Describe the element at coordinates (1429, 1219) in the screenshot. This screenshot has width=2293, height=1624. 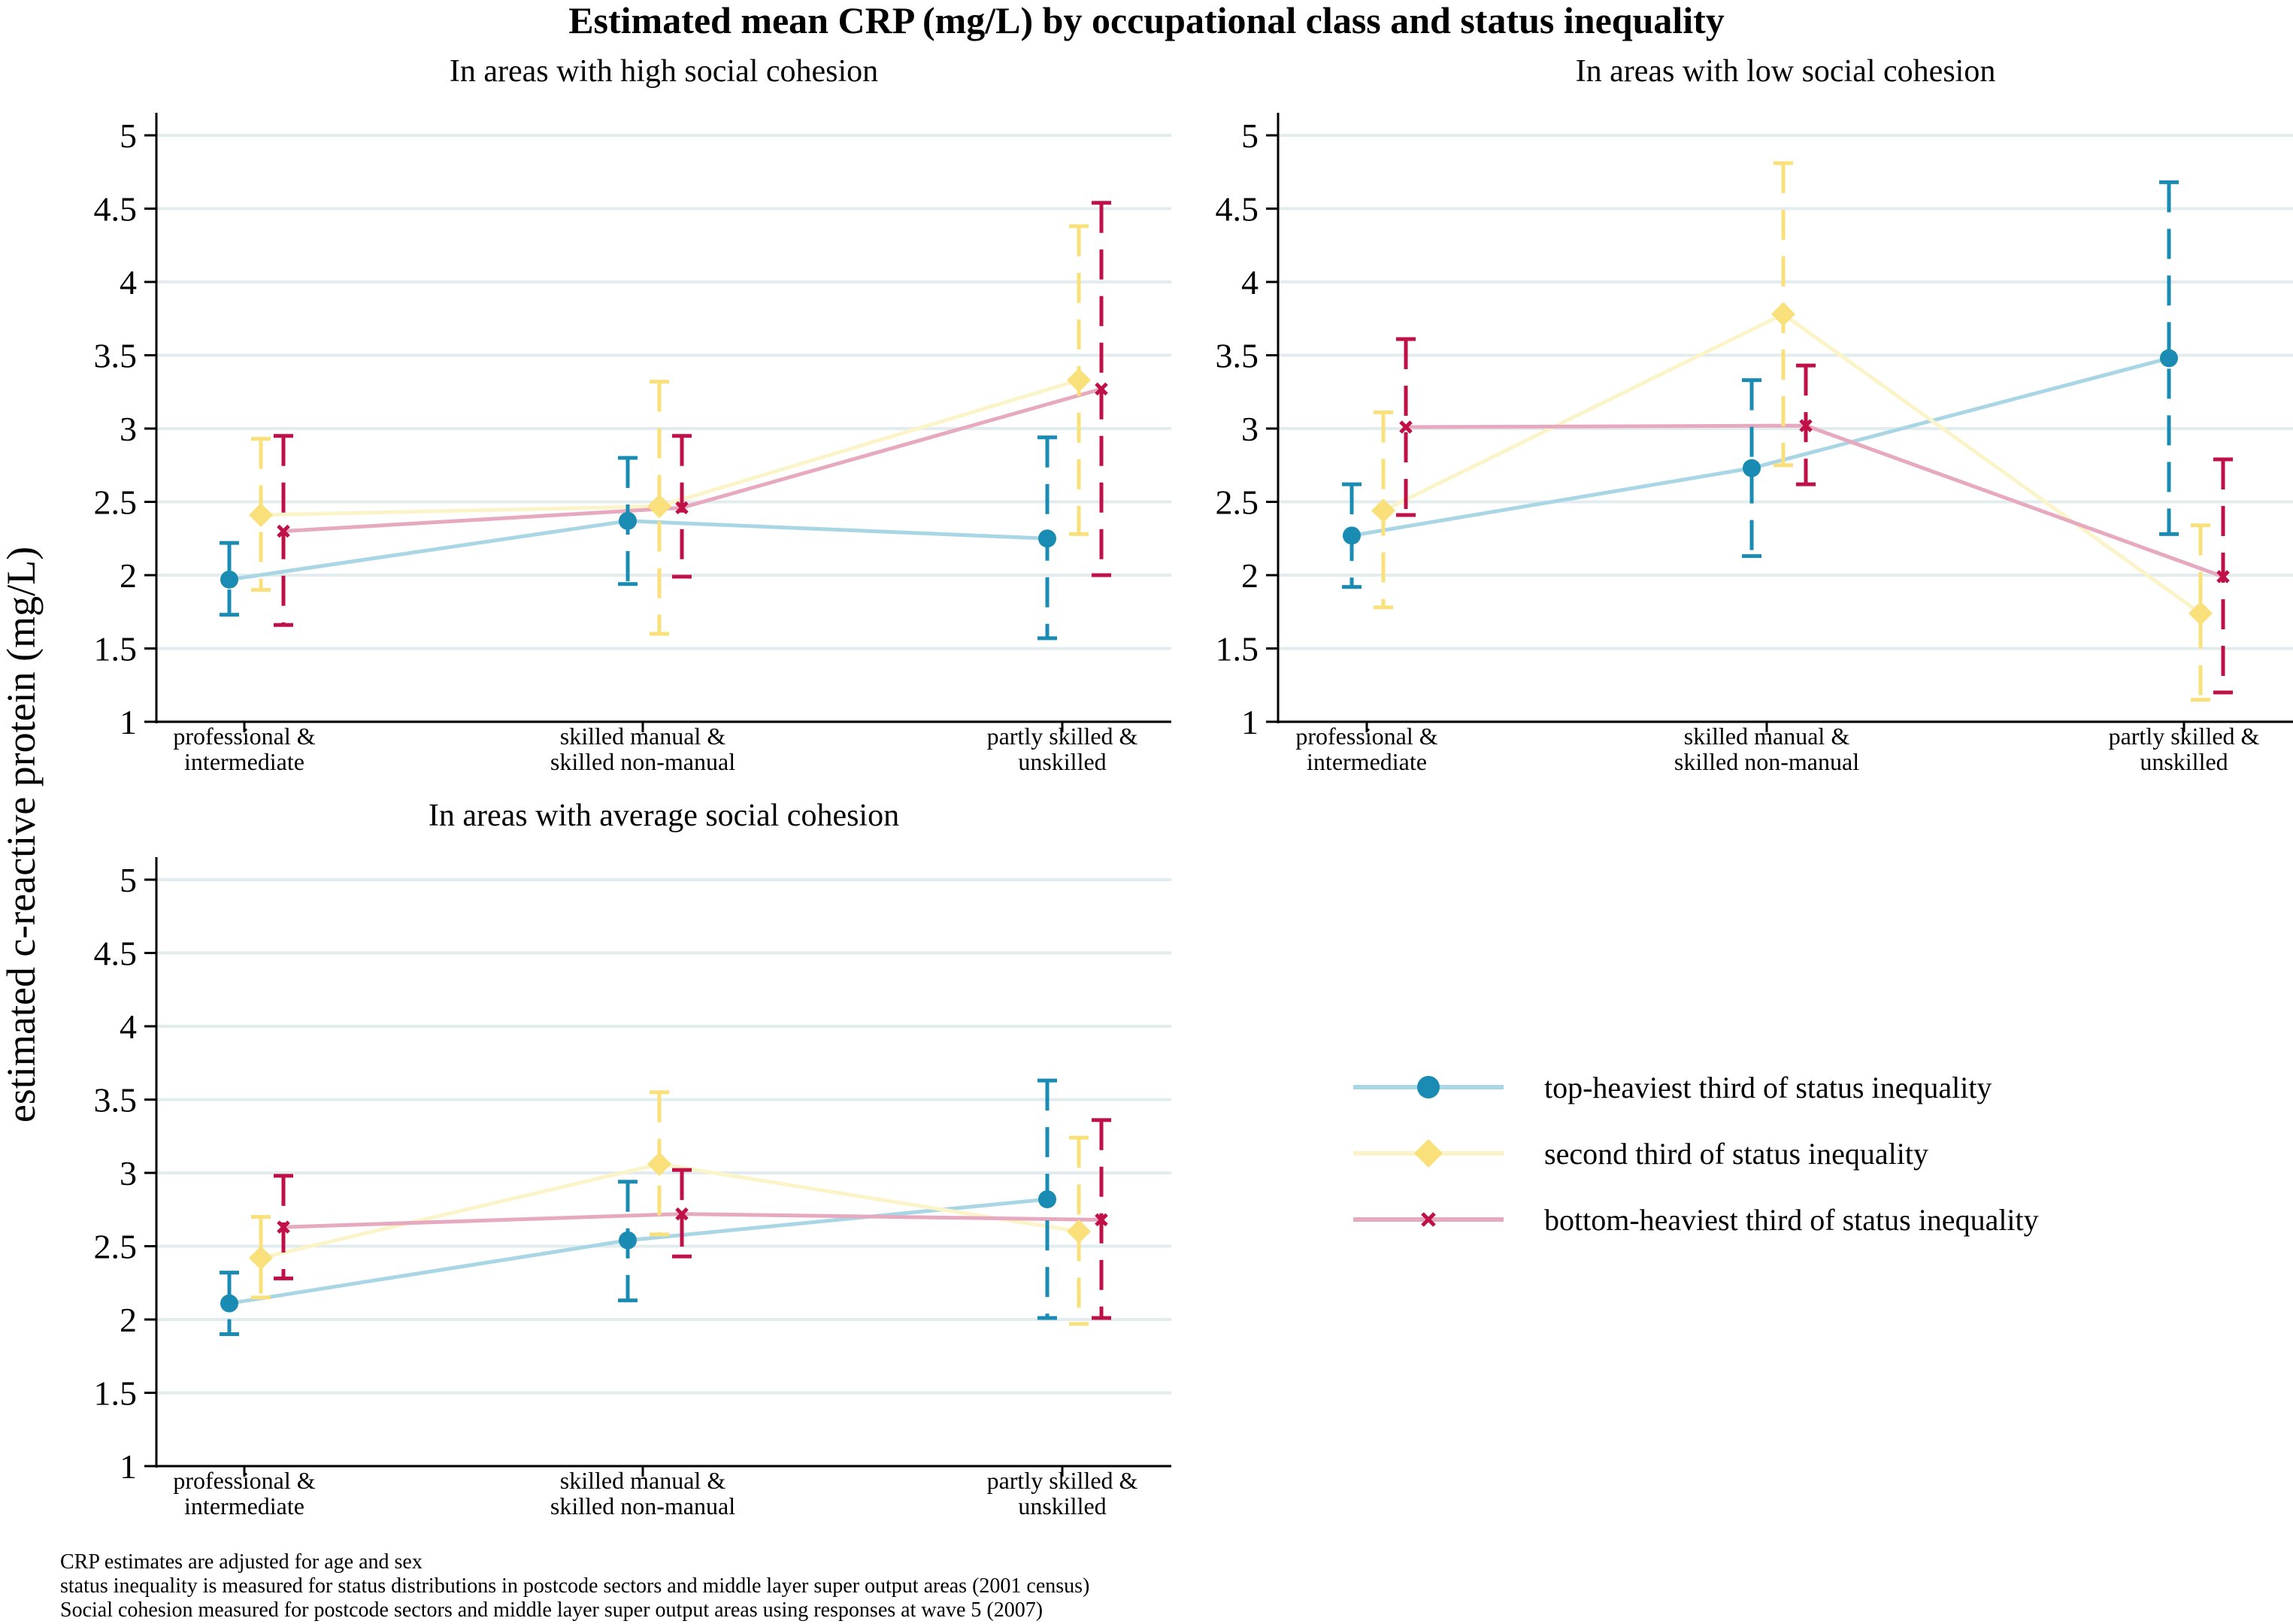
I see `legend-marker-cross` at that location.